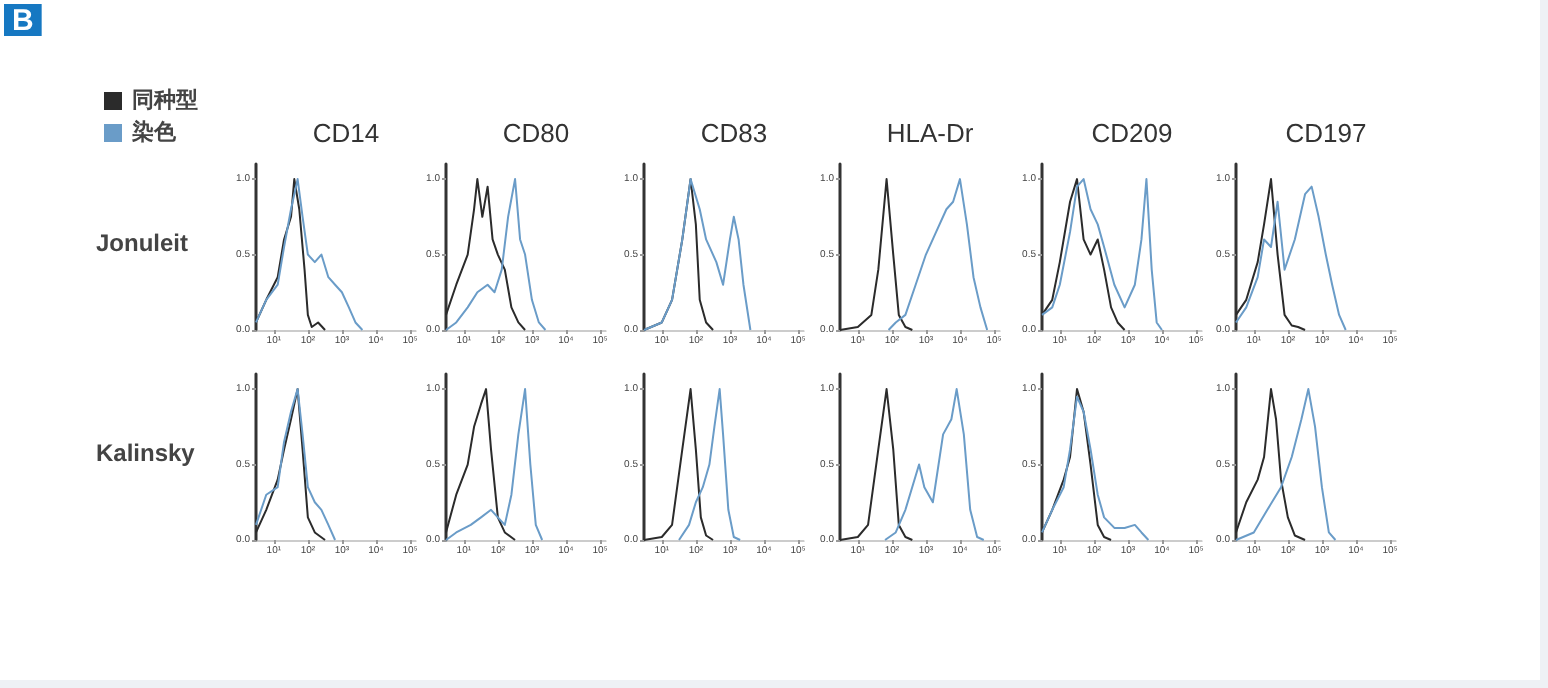 Image resolution: width=1548 pixels, height=688 pixels. I want to click on chart-title: CD14, so click(346, 133).